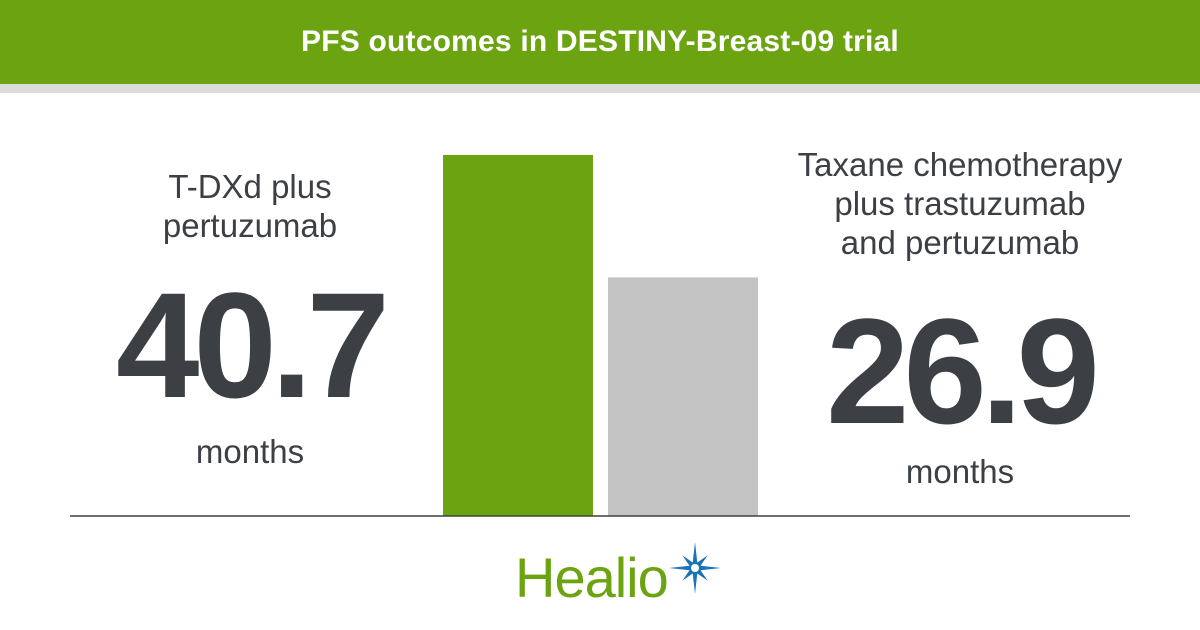 Image resolution: width=1200 pixels, height=630 pixels. I want to click on right-arm-label-line2: plus trastuzumab, so click(960, 203).